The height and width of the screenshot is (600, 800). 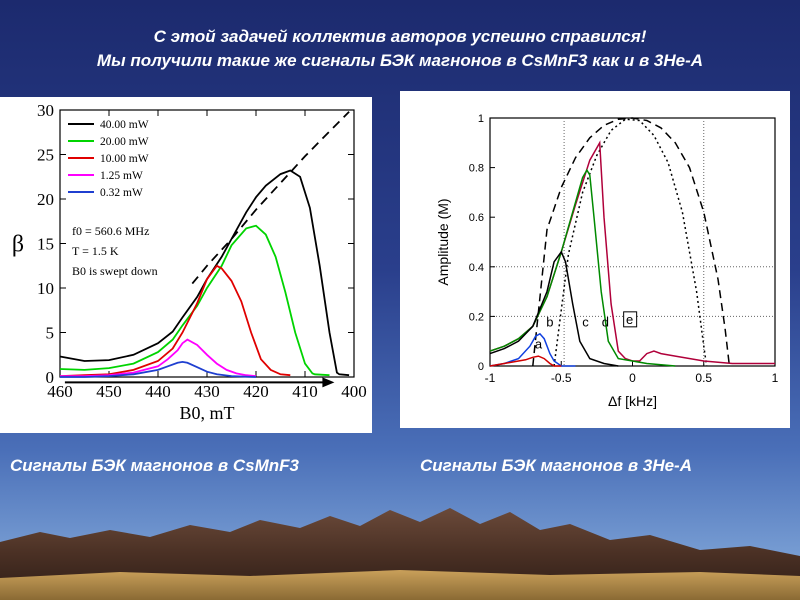 I want to click on x-tick-label: 410, so click(x=305, y=391).